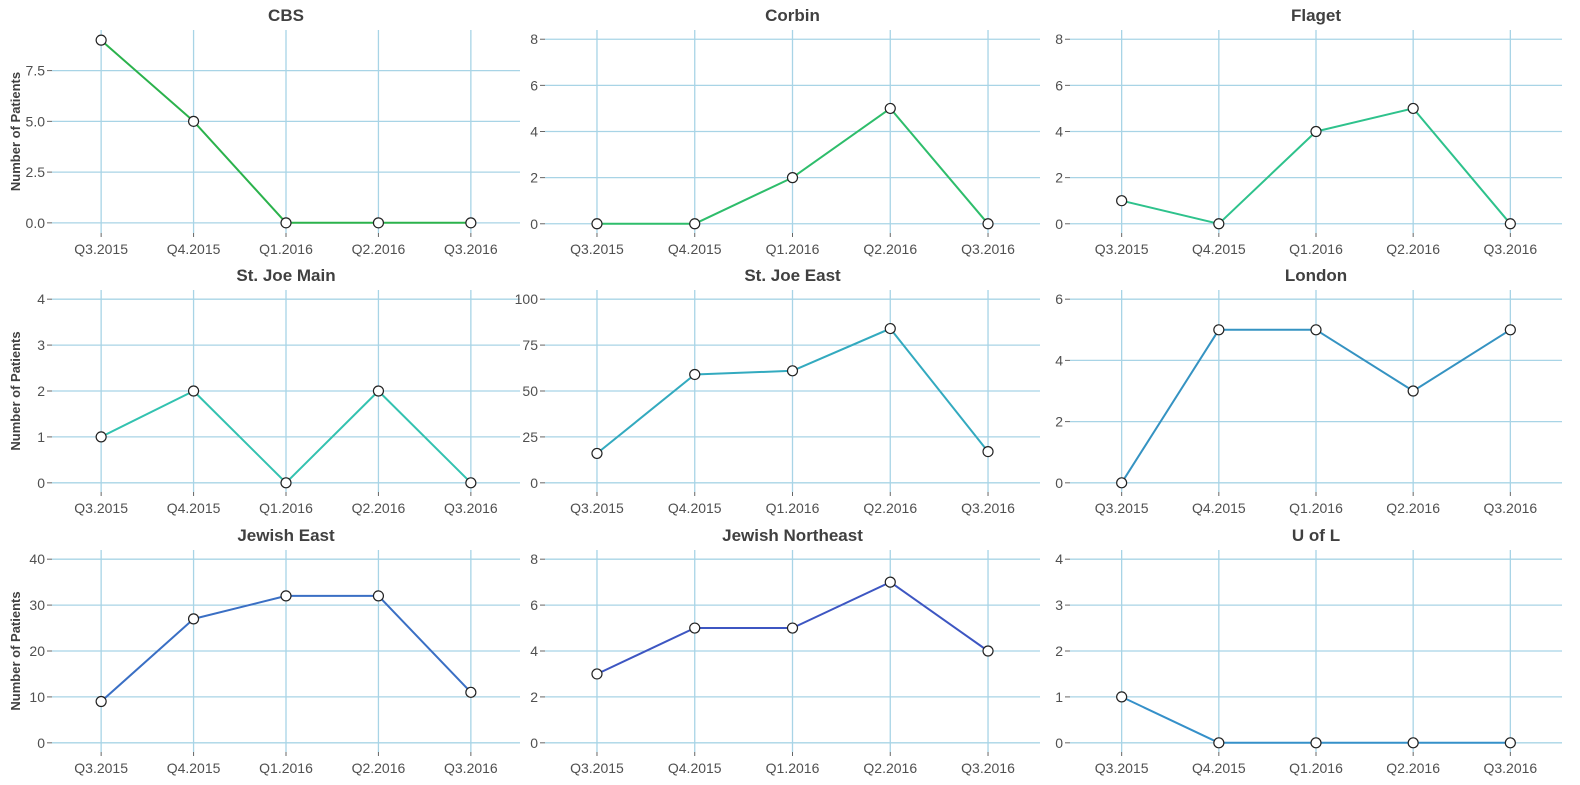 The height and width of the screenshot is (785, 1580). Describe the element at coordinates (37, 559) in the screenshot. I see `y-tick-label: 40` at that location.